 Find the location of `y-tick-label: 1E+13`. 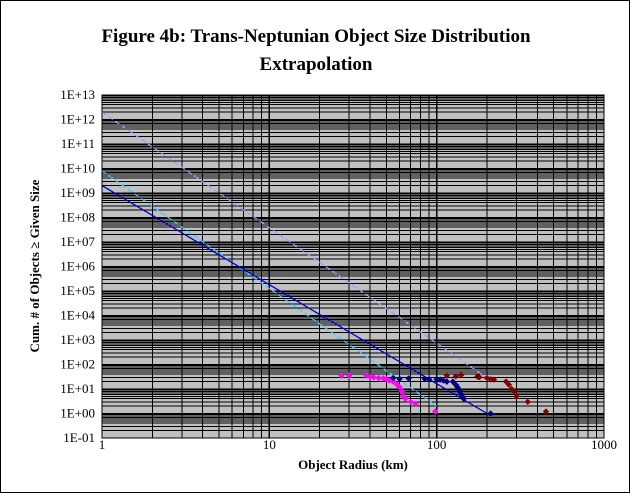

y-tick-label: 1E+13 is located at coordinates (77, 94).